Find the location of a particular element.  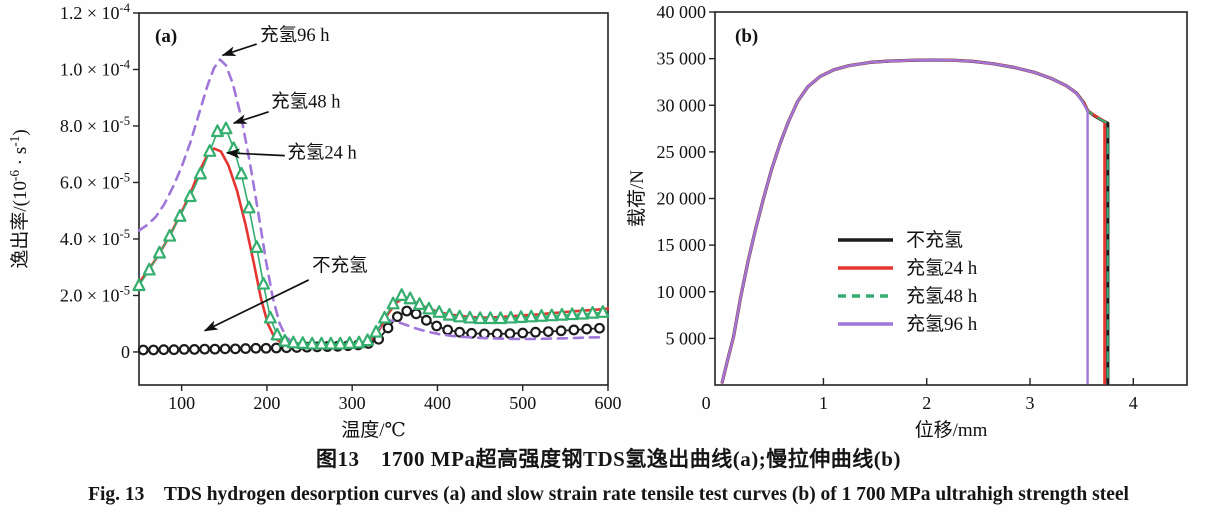

annotation-label: 不充氢 is located at coordinates (340, 265).